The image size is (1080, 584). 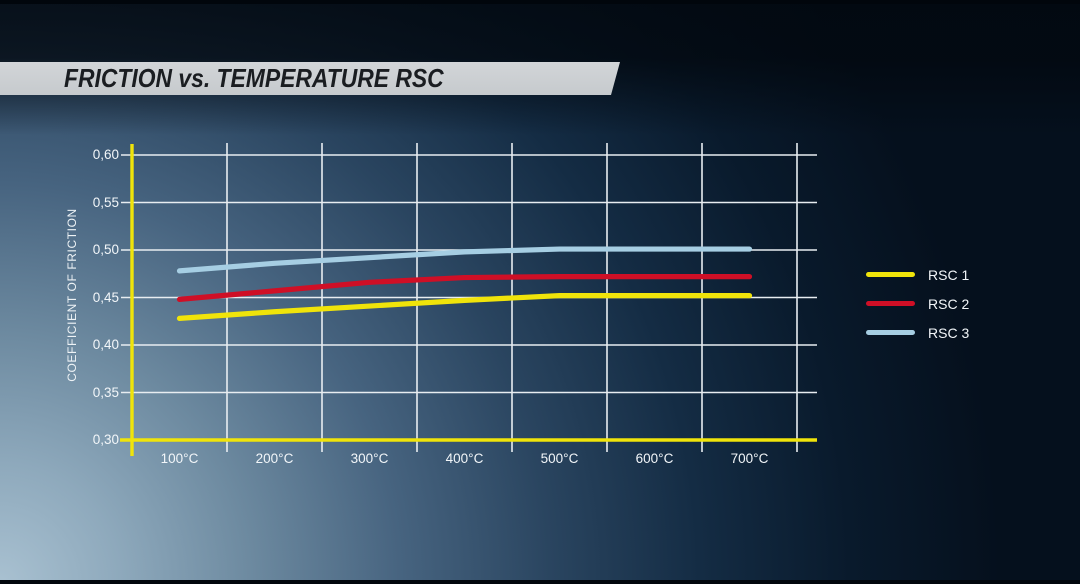 What do you see at coordinates (105, 154) in the screenshot?
I see `y-tick-label: 0,60` at bounding box center [105, 154].